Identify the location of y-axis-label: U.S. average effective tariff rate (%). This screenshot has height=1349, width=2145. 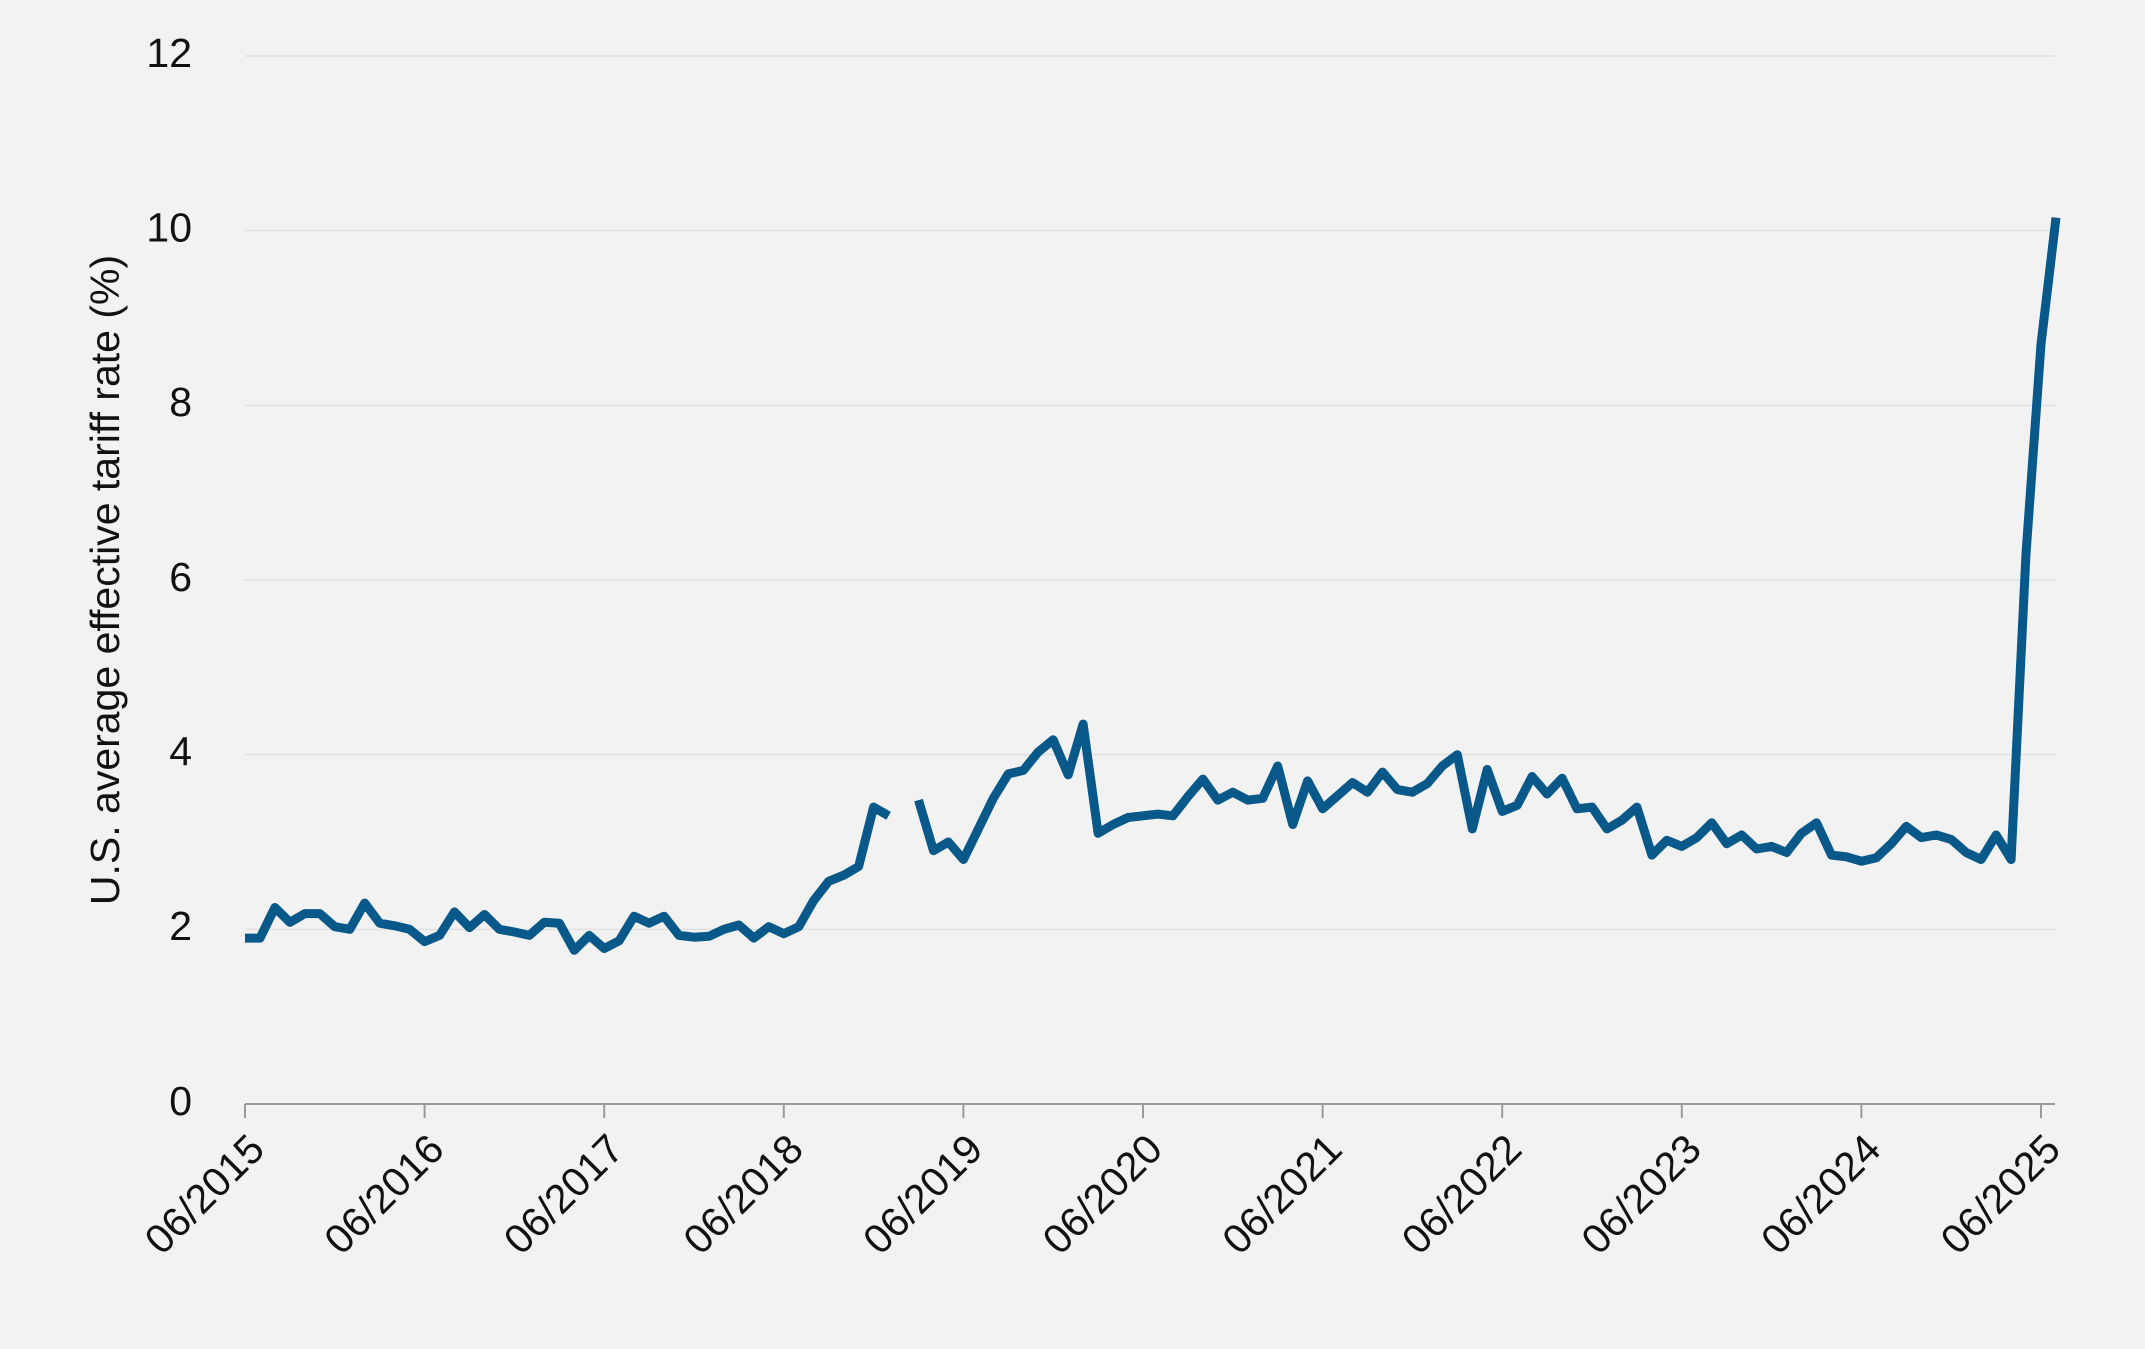
(105, 580).